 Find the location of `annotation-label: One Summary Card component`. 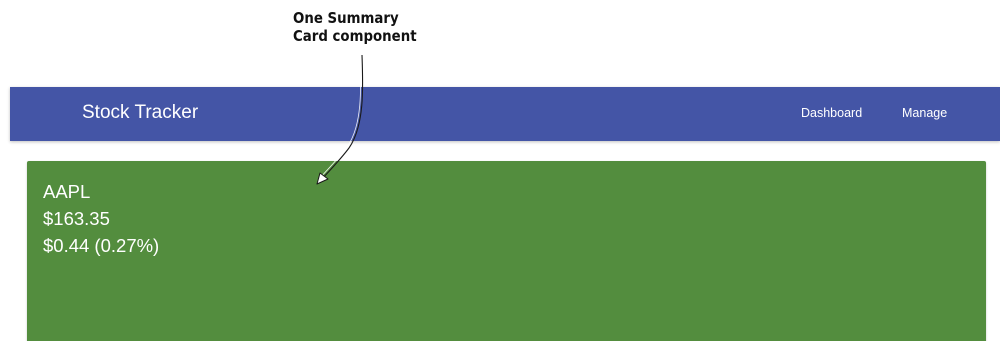

annotation-label: One Summary Card component is located at coordinates (362, 27).